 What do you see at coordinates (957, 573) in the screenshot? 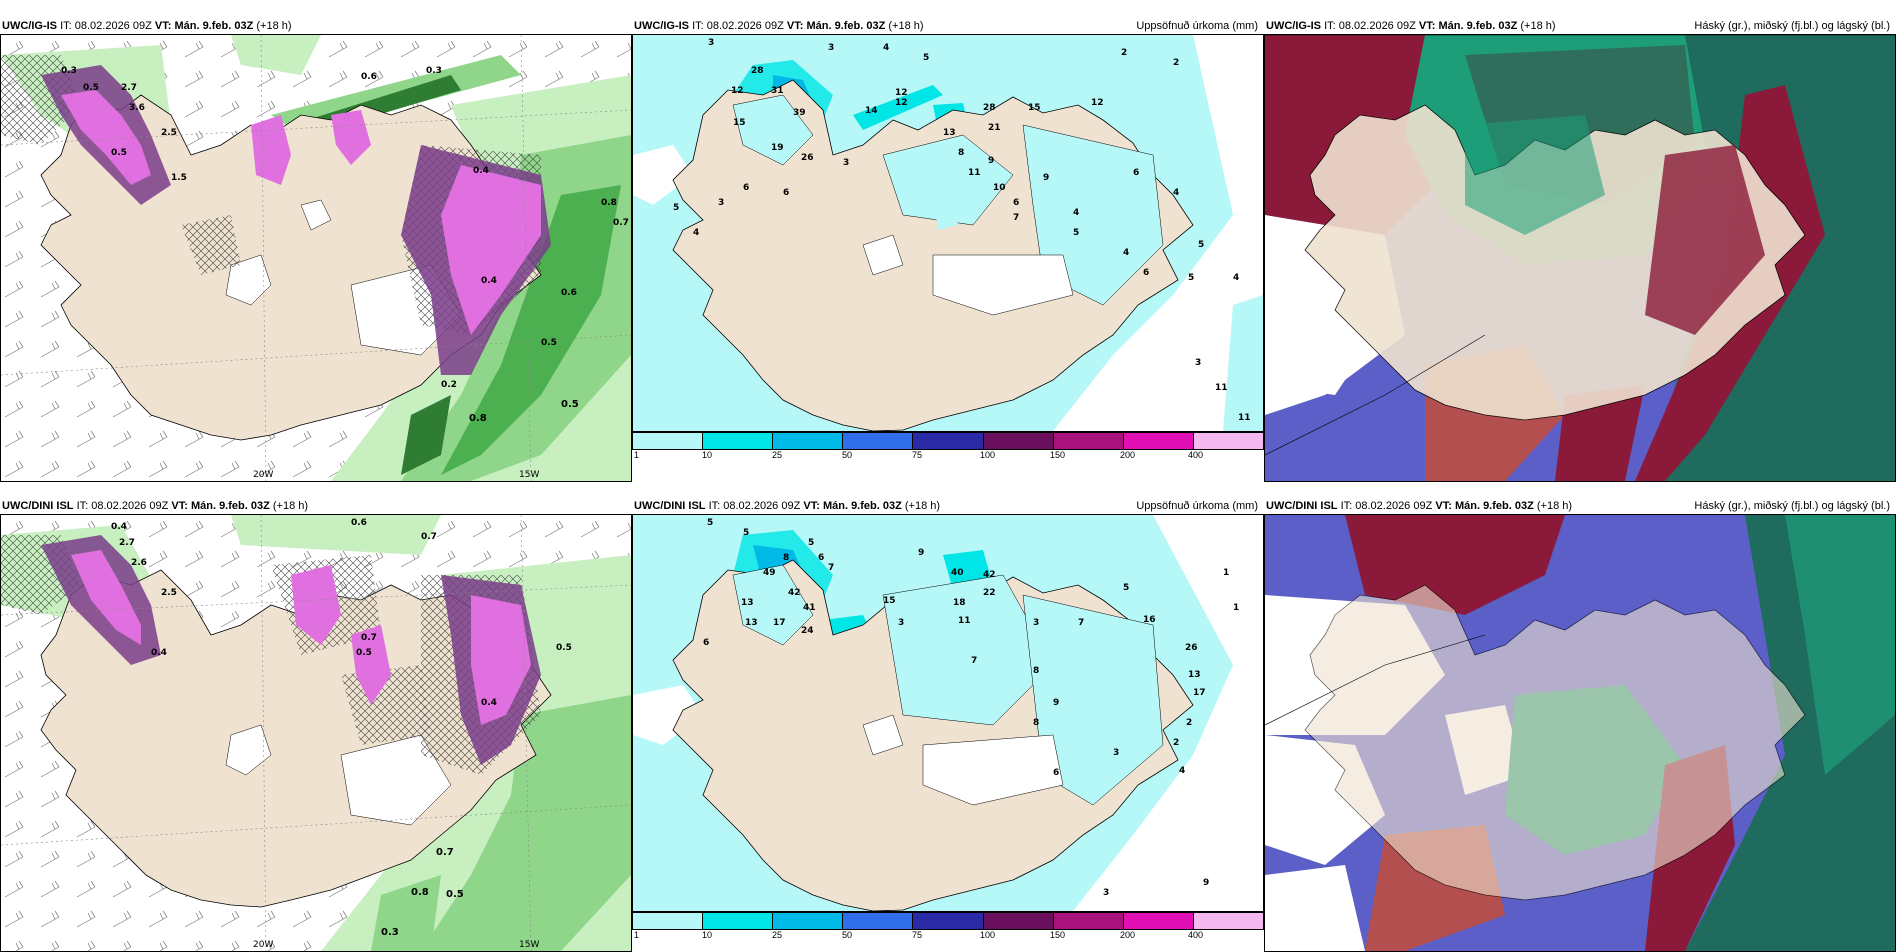
I see `value-label: 40` at bounding box center [957, 573].